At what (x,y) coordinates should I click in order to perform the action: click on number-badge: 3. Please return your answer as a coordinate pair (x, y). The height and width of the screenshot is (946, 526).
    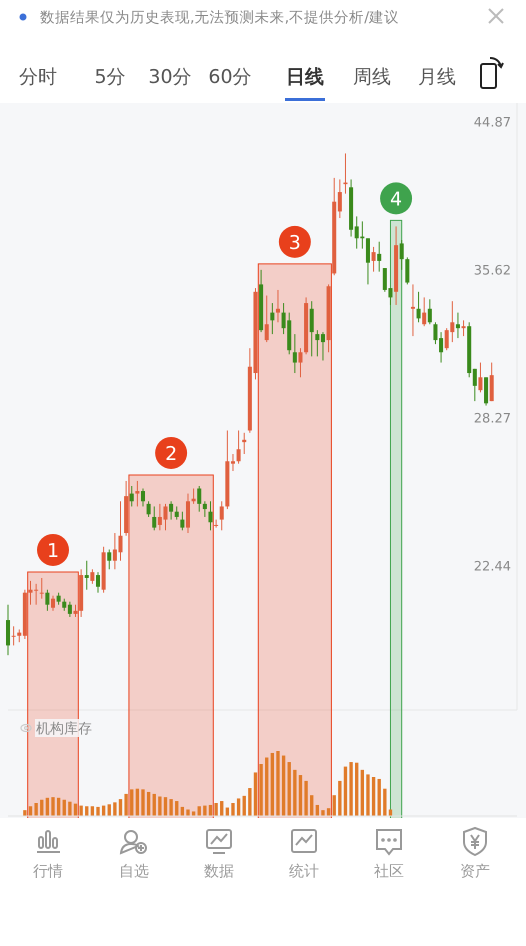
    Looking at the image, I should click on (294, 242).